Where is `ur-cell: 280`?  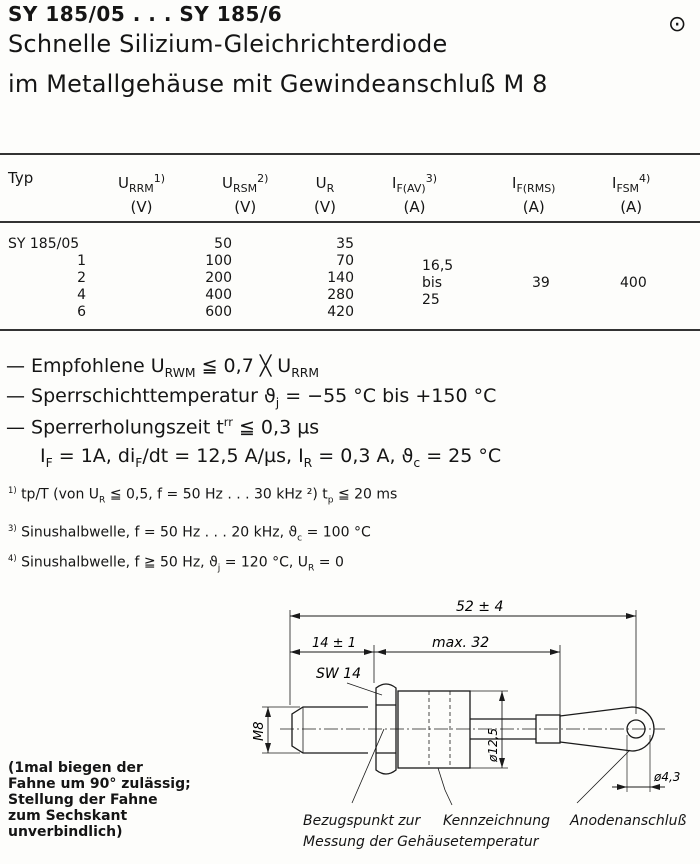
ur-cell: 280 is located at coordinates (340, 295).